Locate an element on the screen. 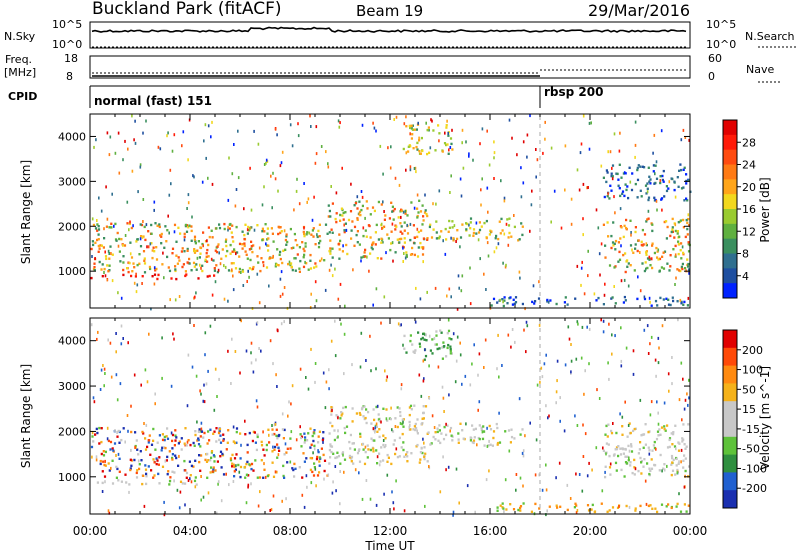 The width and height of the screenshot is (800, 554). colorbar-tick-label: 15 is located at coordinates (749, 409).